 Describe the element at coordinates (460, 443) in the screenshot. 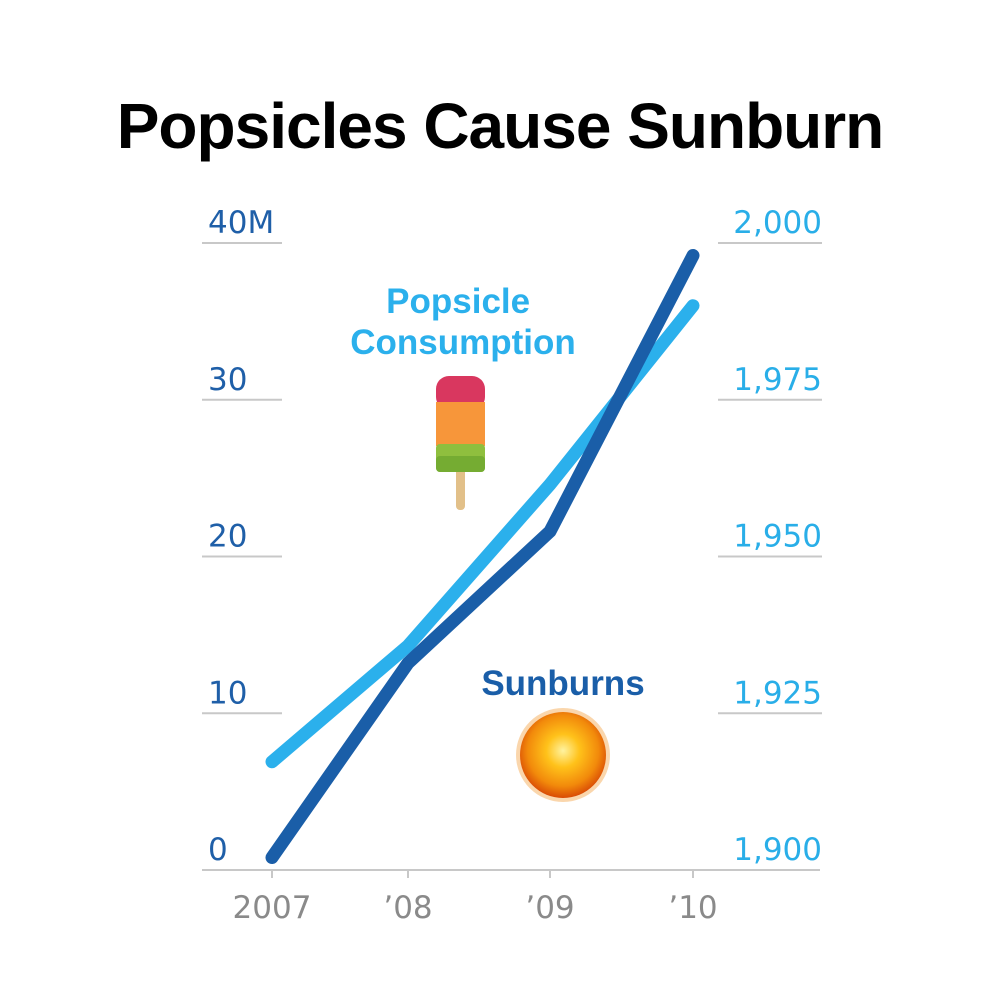

I see `popsicle-icon` at that location.